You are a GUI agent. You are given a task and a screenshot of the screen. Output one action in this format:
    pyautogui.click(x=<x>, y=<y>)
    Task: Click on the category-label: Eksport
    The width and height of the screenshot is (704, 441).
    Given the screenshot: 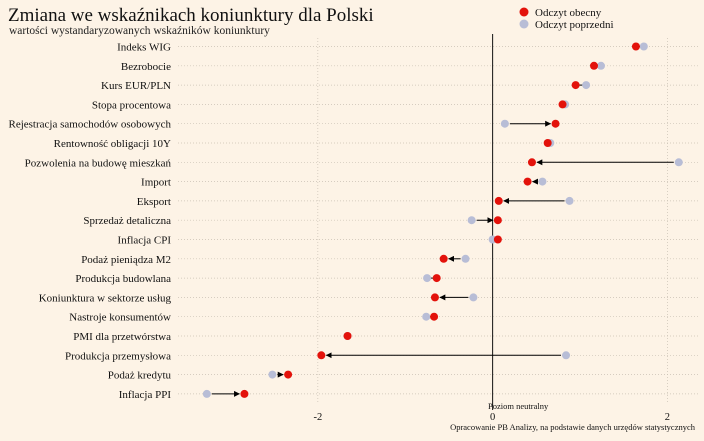 What is the action you would take?
    pyautogui.click(x=154, y=202)
    